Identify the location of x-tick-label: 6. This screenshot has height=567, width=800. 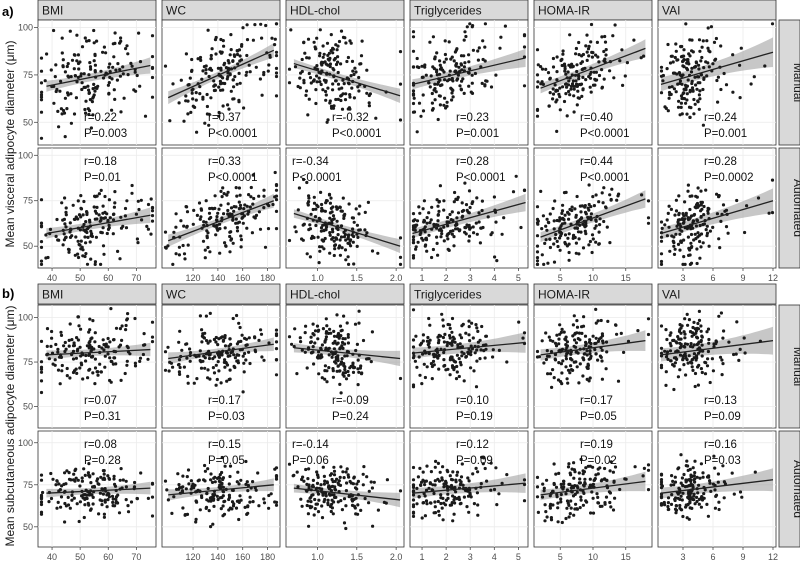
(712, 557).